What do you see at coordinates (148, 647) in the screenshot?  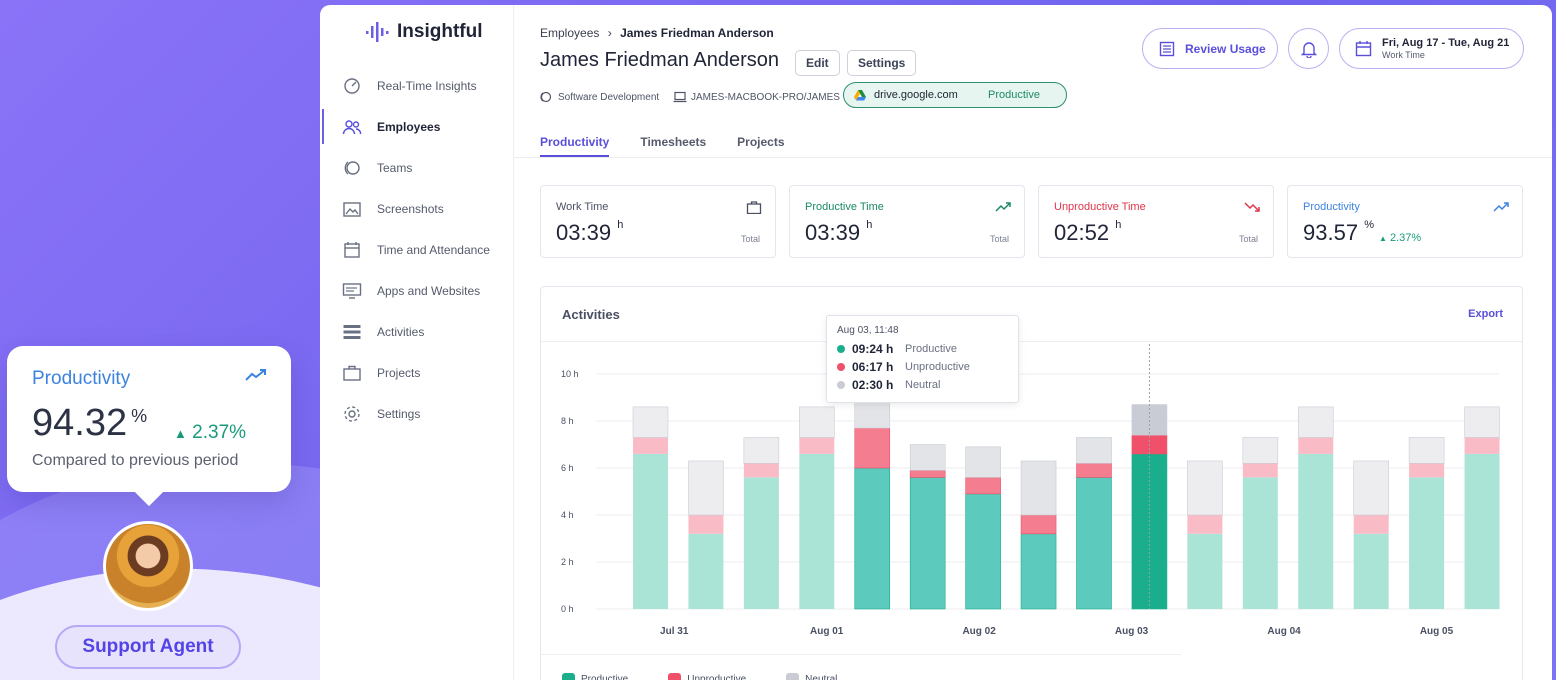 I see `support-agent-button: Support Agent` at bounding box center [148, 647].